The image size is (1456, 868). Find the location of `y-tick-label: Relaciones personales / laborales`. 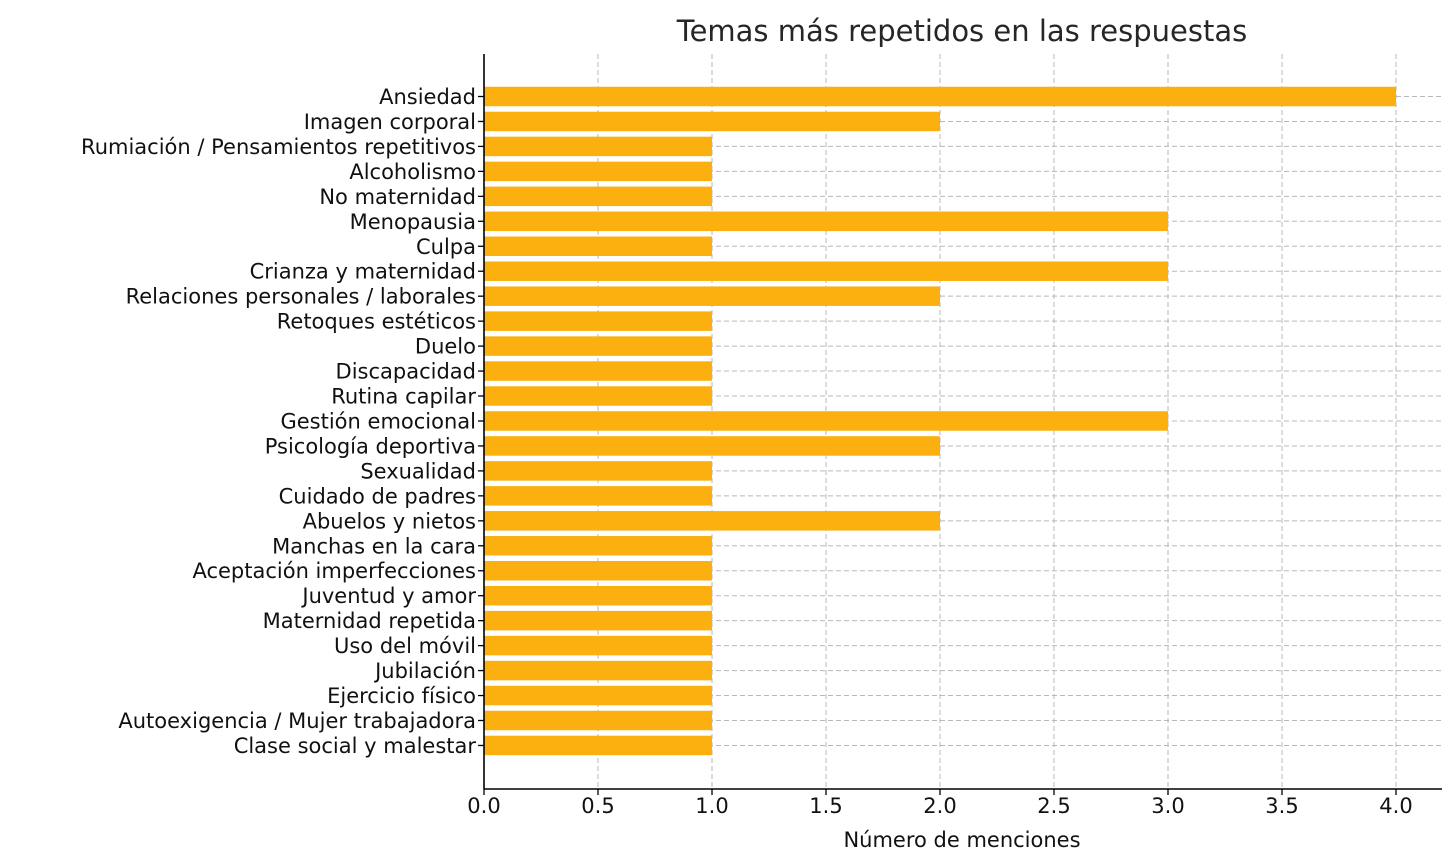

y-tick-label: Relaciones personales / laborales is located at coordinates (301, 297).